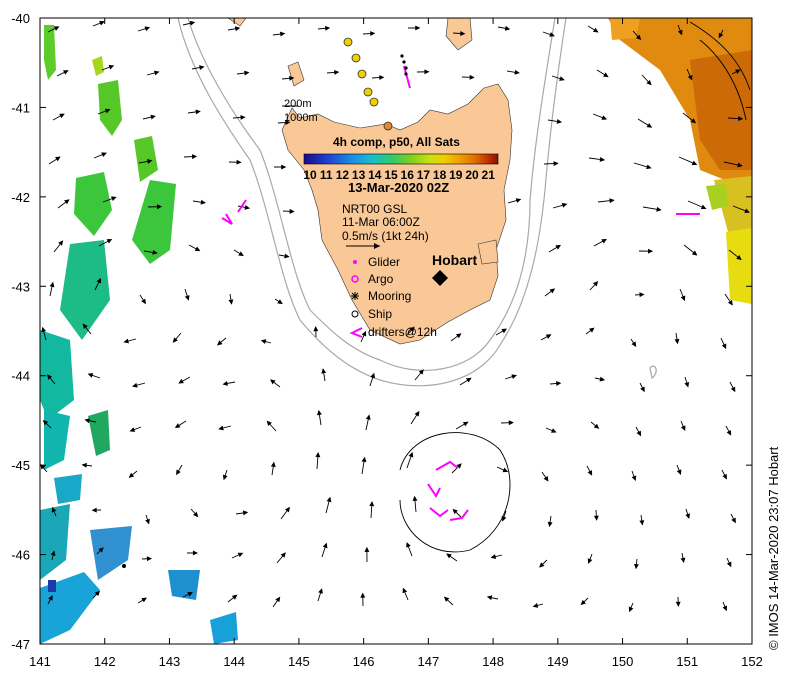 This screenshot has height=678, width=792. What do you see at coordinates (374, 209) in the screenshot?
I see `product-label: NRT00 GSL` at bounding box center [374, 209].